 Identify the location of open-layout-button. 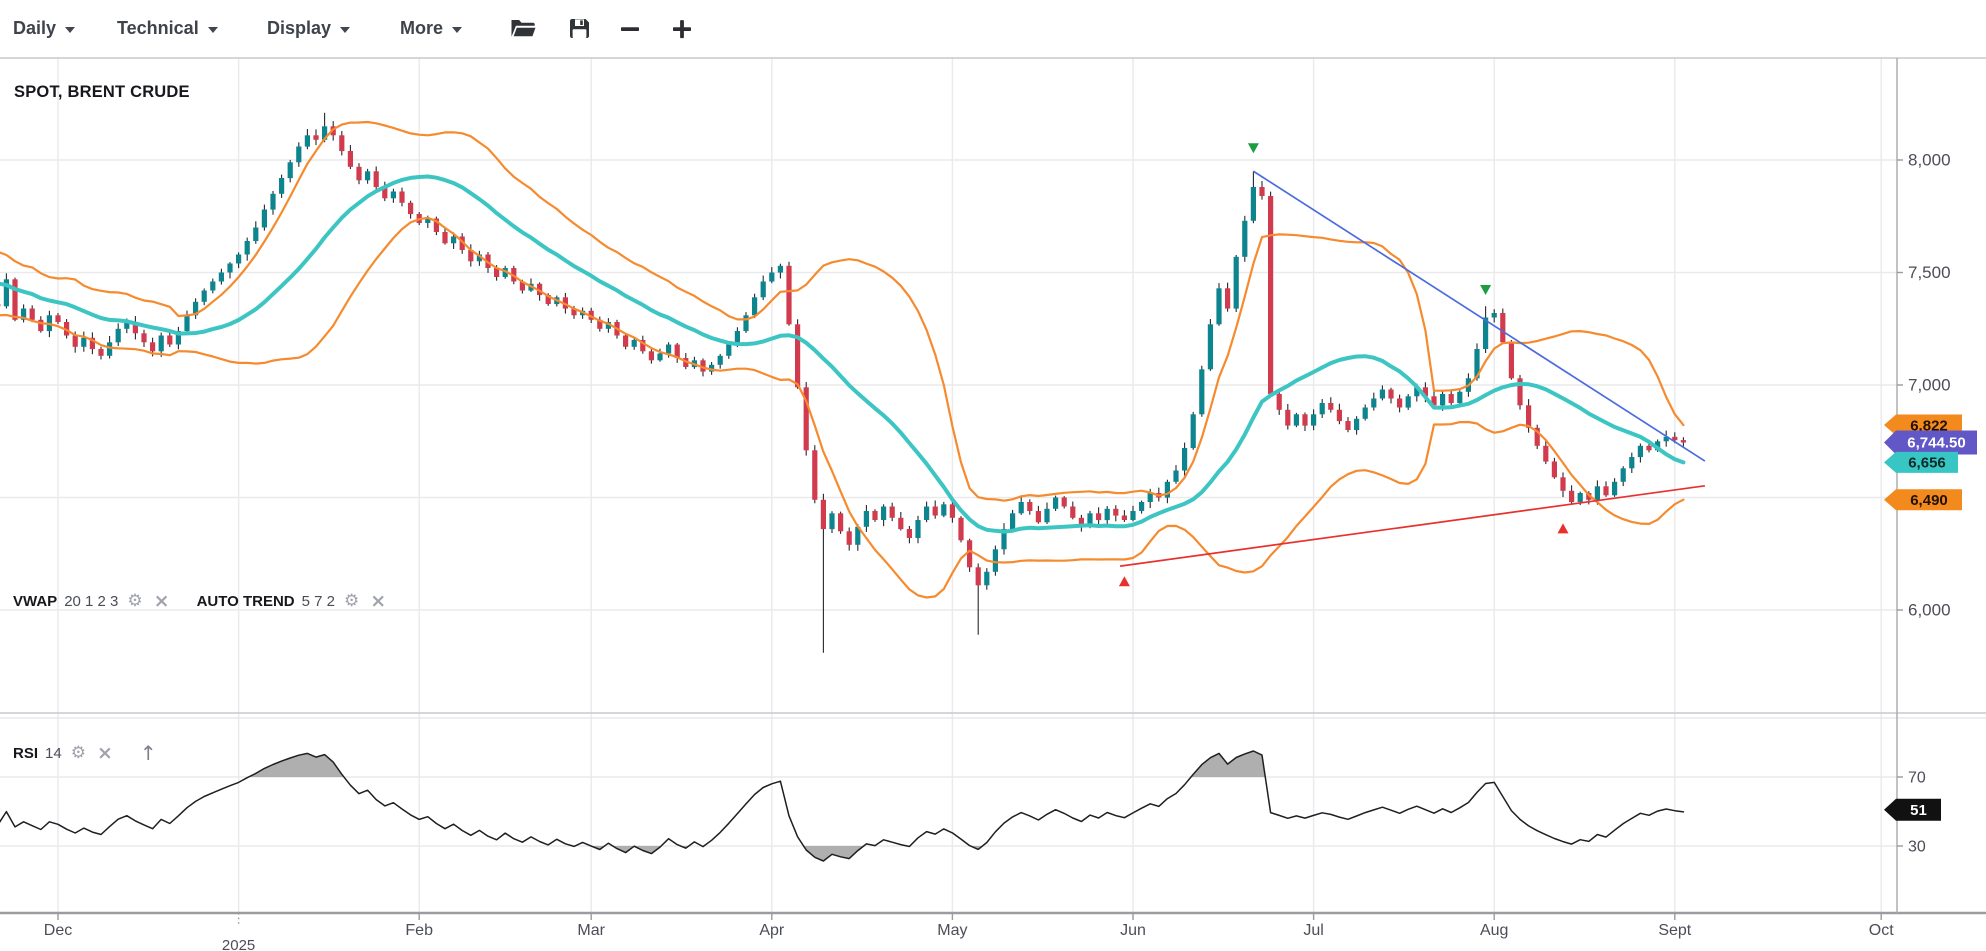
(524, 28).